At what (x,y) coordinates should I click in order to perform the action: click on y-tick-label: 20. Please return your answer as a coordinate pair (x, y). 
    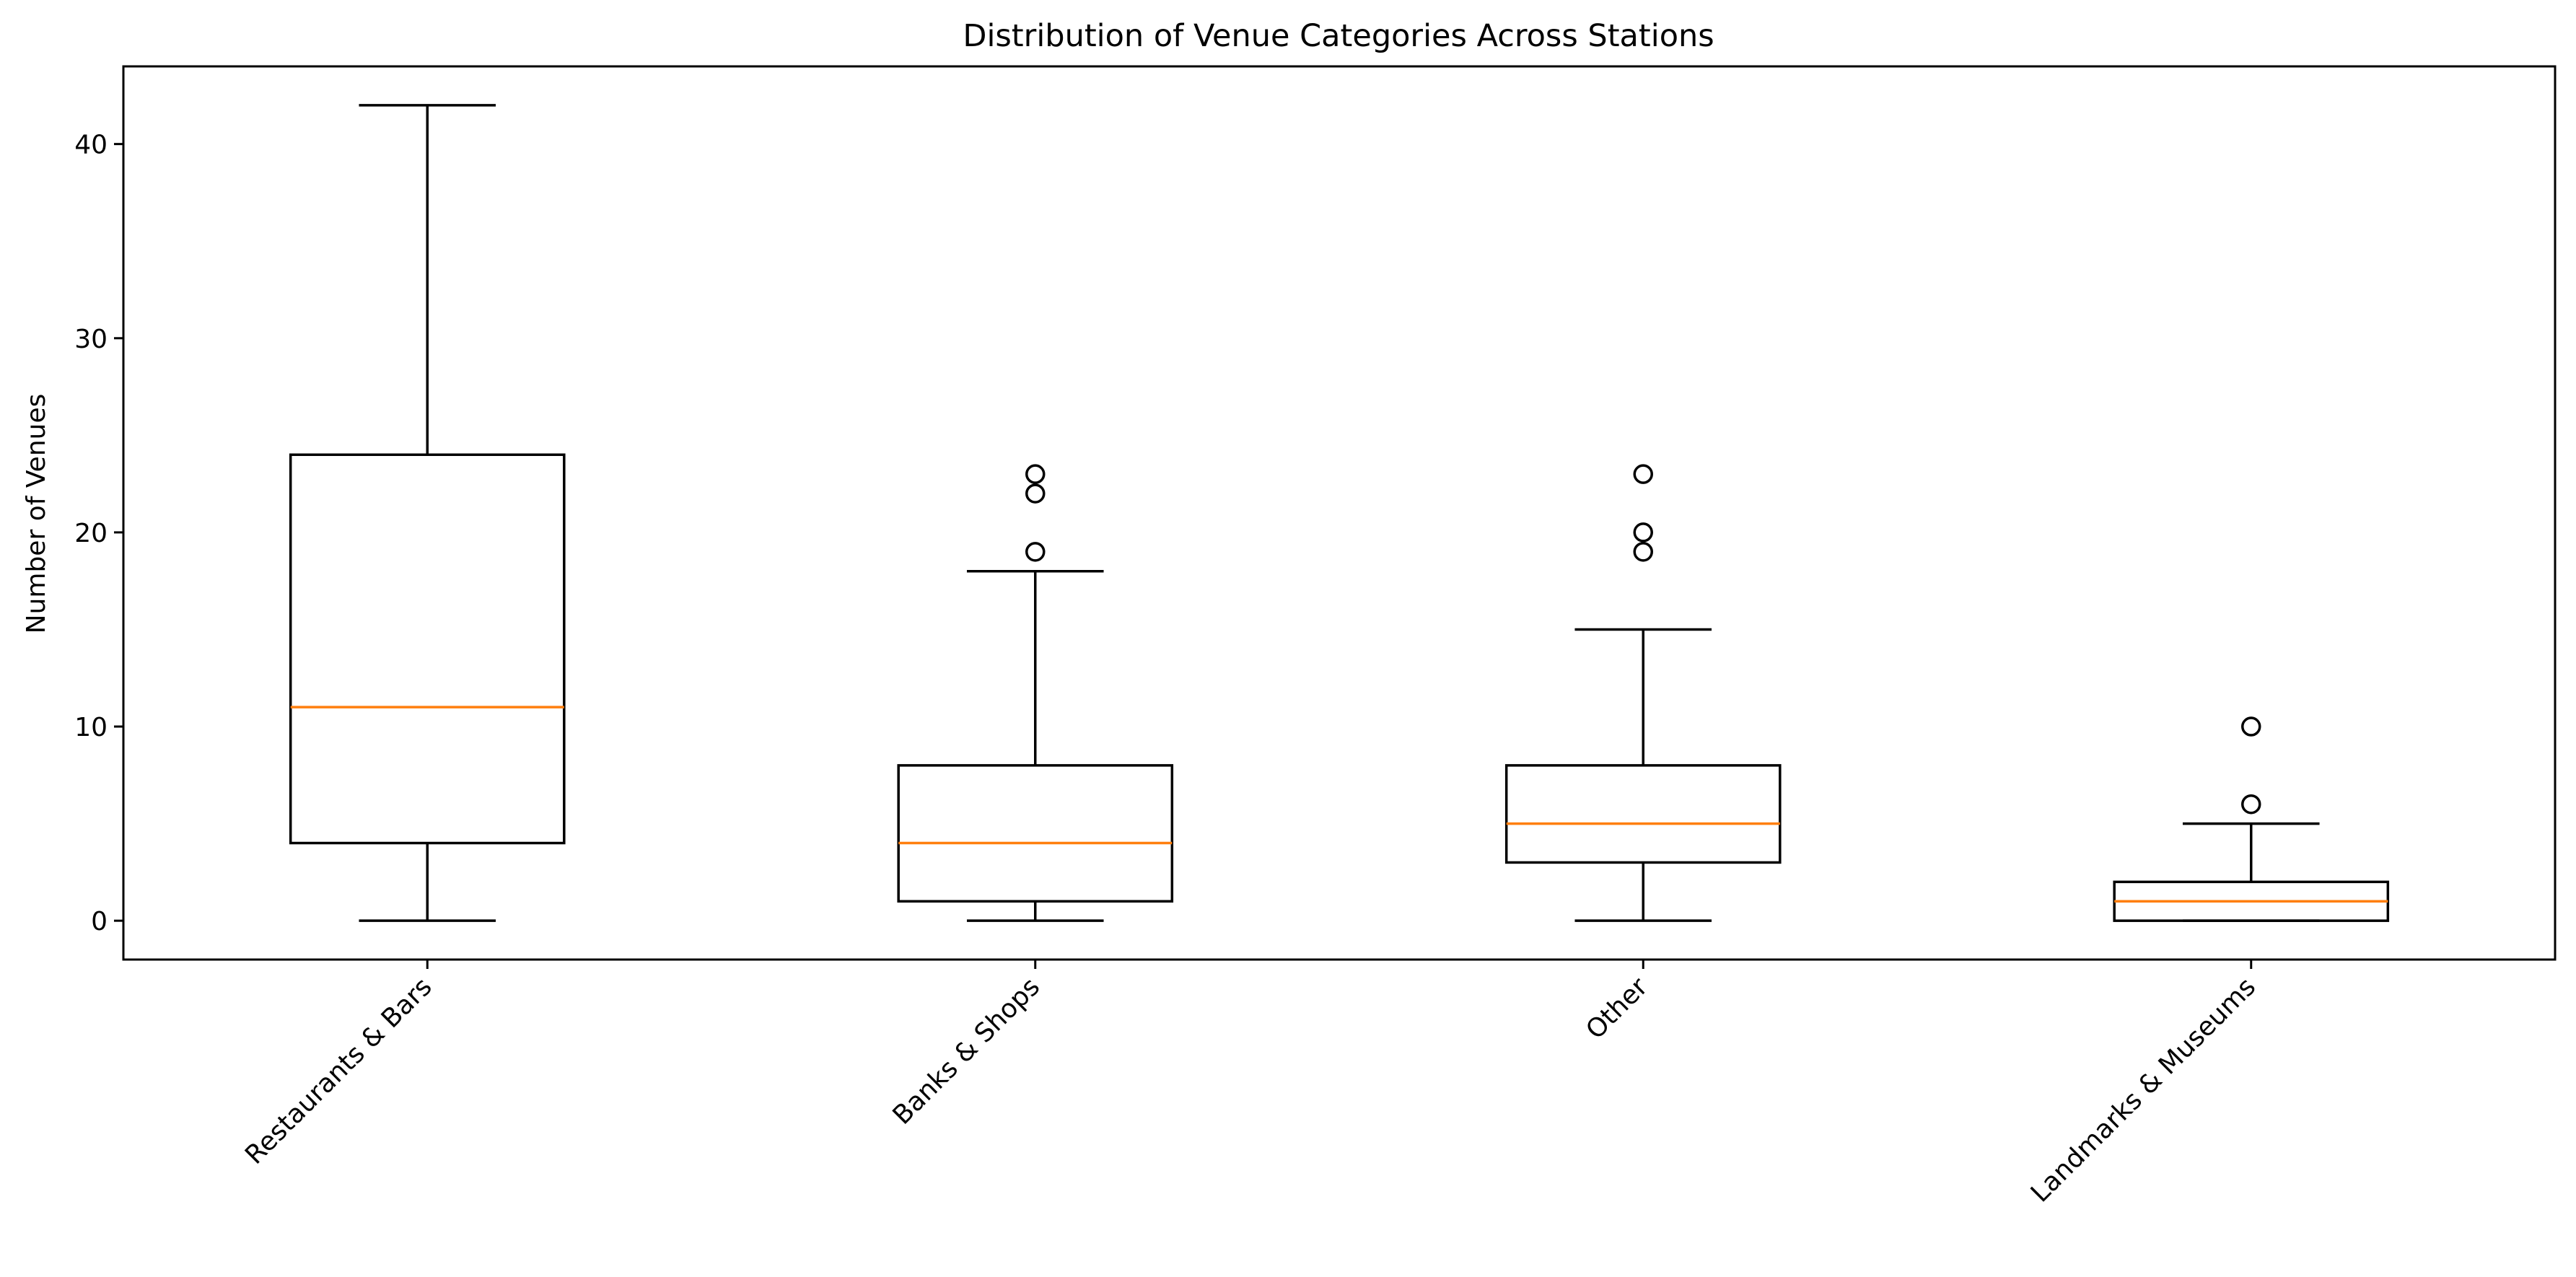
    Looking at the image, I should click on (91, 534).